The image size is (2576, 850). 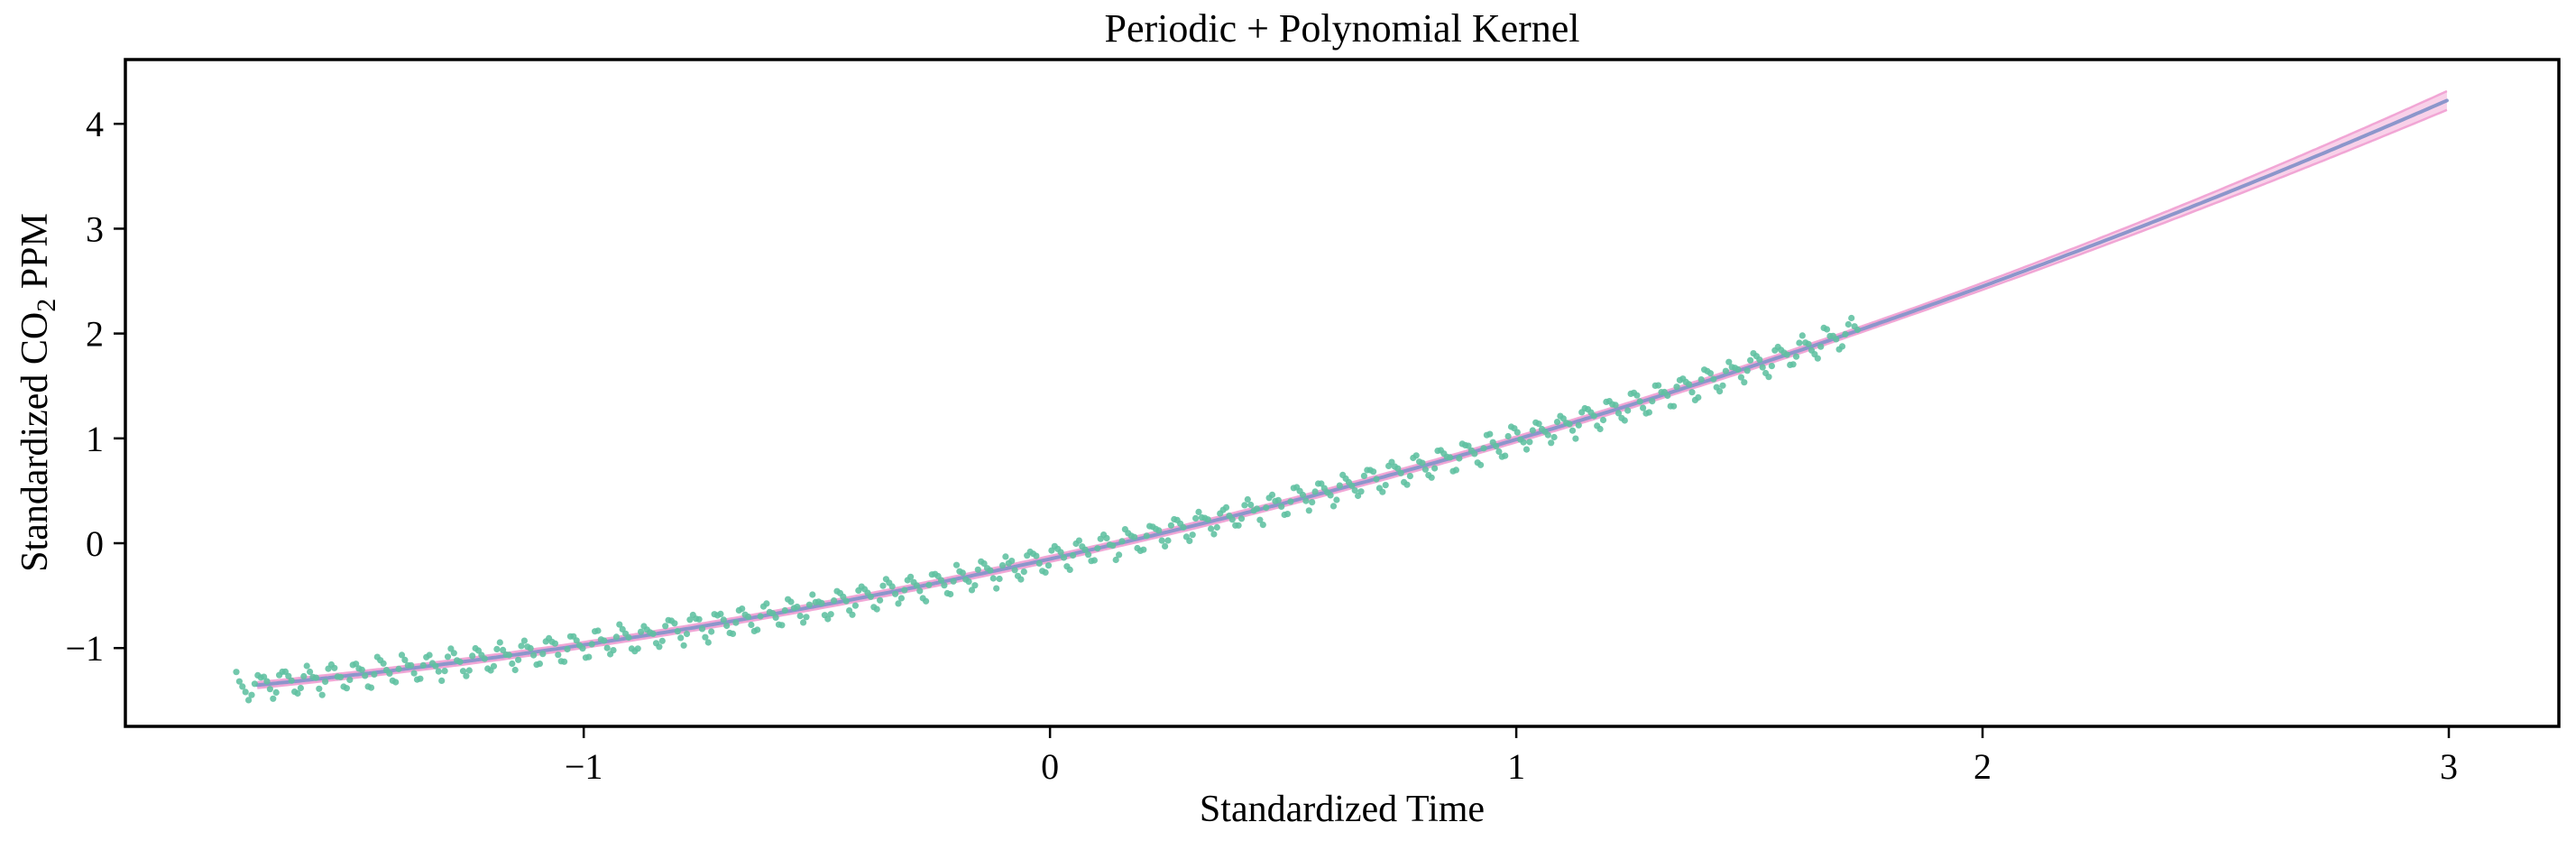 What do you see at coordinates (1342, 28) in the screenshot?
I see `chart-title: Periodic + Polynomial Kernel` at bounding box center [1342, 28].